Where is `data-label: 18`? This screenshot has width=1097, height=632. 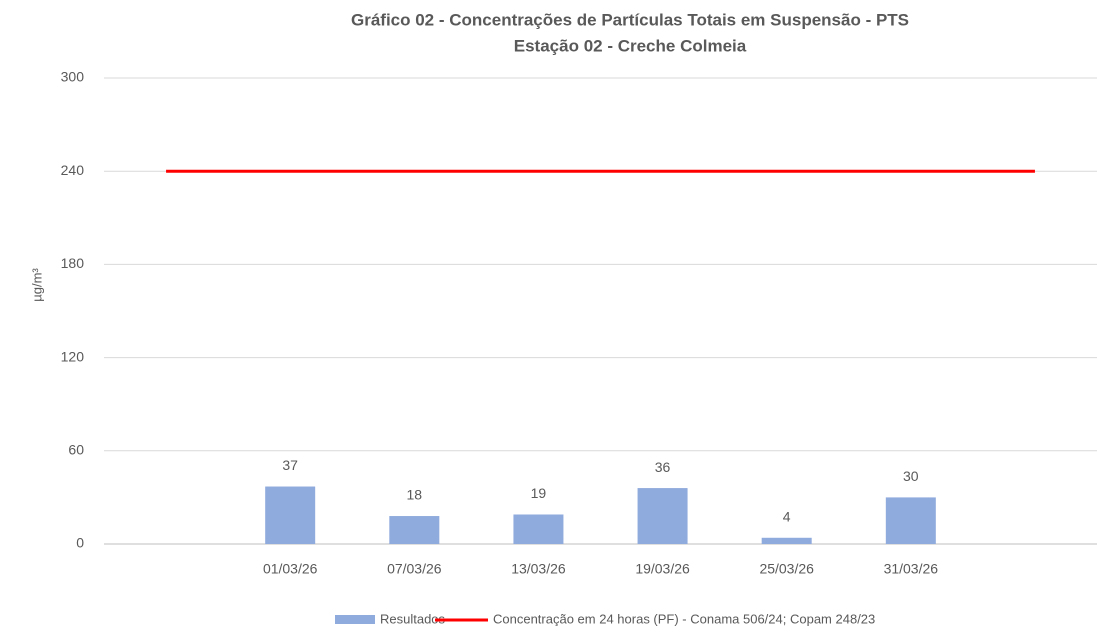 data-label: 18 is located at coordinates (415, 495).